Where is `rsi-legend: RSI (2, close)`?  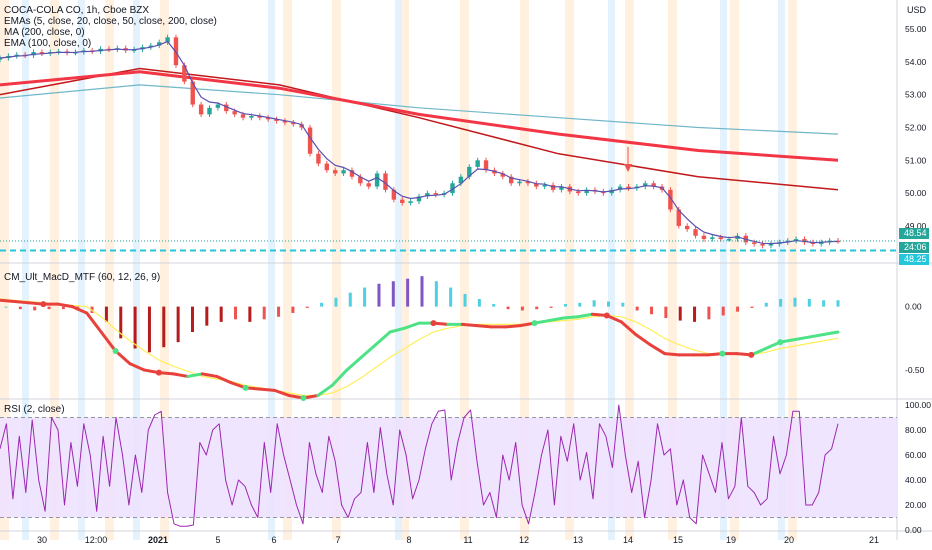 rsi-legend: RSI (2, close) is located at coordinates (34, 409).